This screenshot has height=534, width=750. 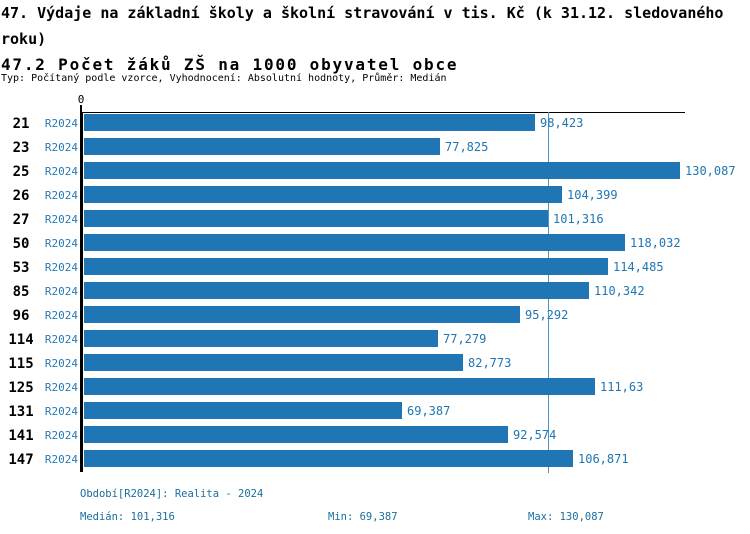 I want to click on category-label: 21, so click(x=21, y=124).